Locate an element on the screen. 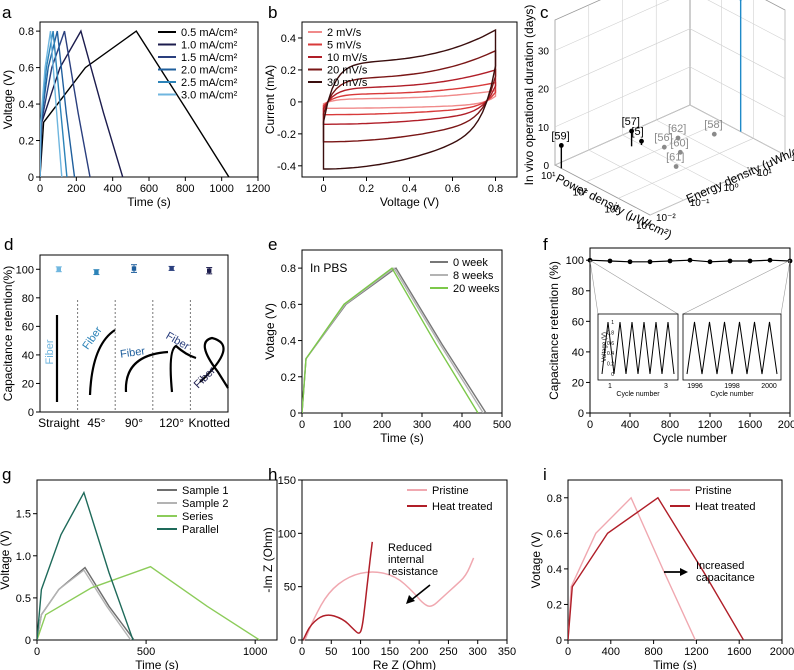 Image resolution: width=794 pixels, height=670 pixels. x-tick-label: 0.2 is located at coordinates (366, 189).